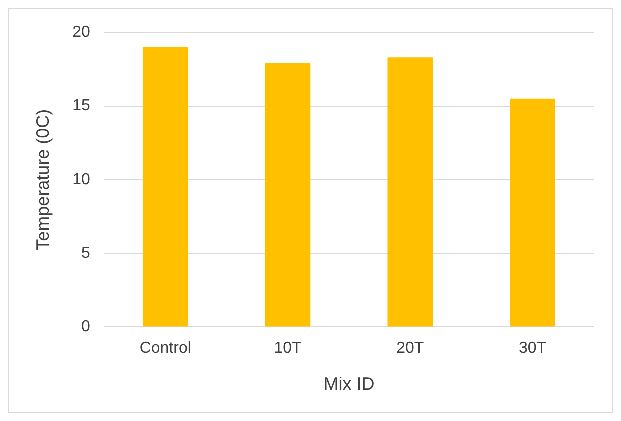 The width and height of the screenshot is (621, 421). What do you see at coordinates (533, 349) in the screenshot?
I see `x-tick-label: 30T` at bounding box center [533, 349].